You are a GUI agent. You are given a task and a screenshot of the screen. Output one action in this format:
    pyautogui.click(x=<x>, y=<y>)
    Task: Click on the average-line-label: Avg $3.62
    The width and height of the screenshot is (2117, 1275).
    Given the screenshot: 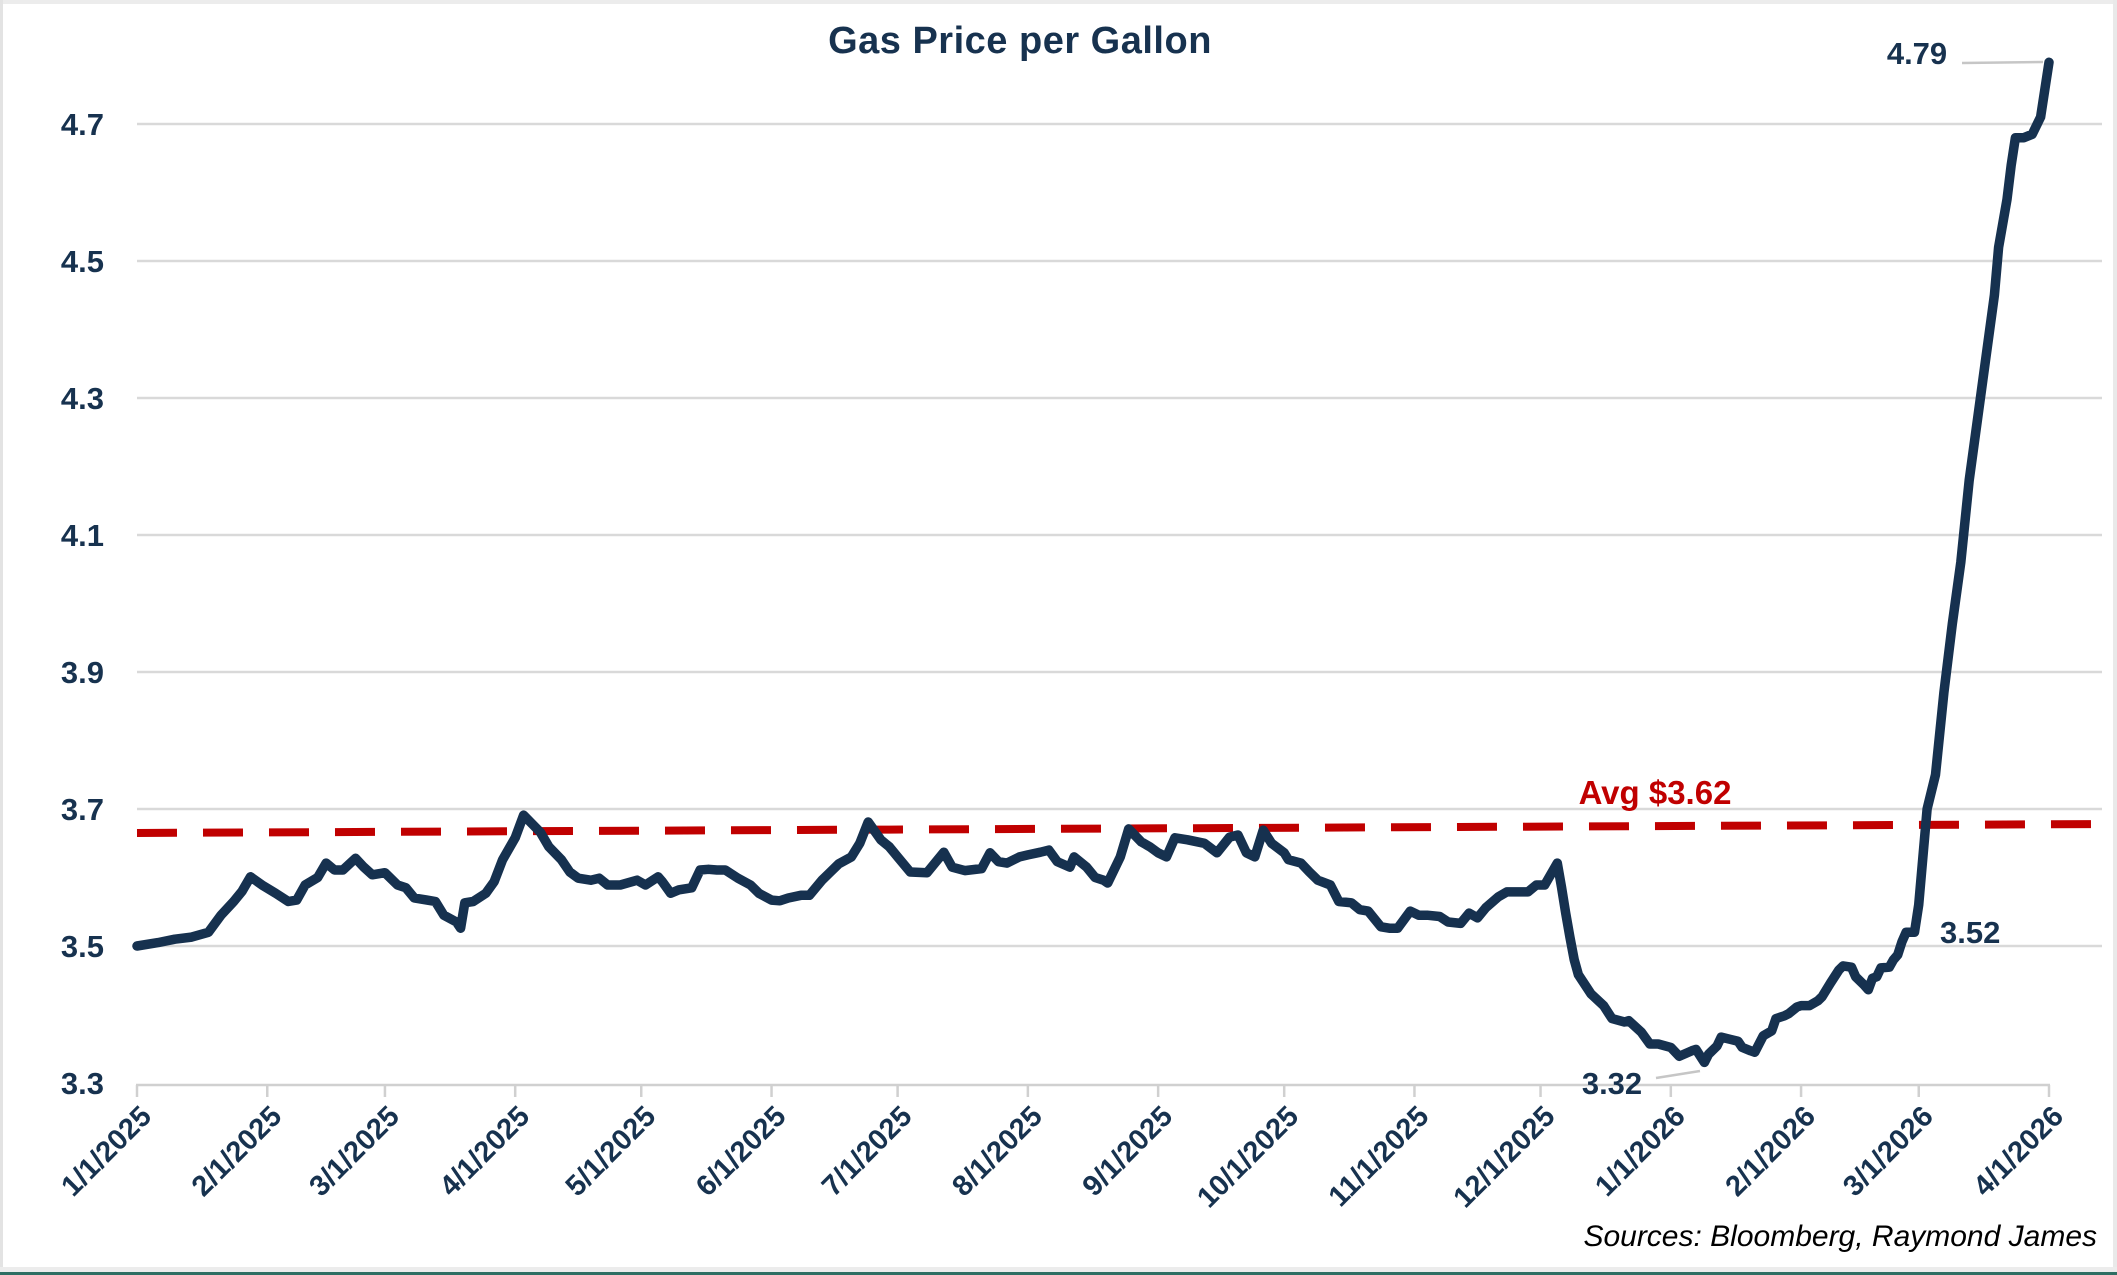 What is the action you would take?
    pyautogui.click(x=1655, y=792)
    